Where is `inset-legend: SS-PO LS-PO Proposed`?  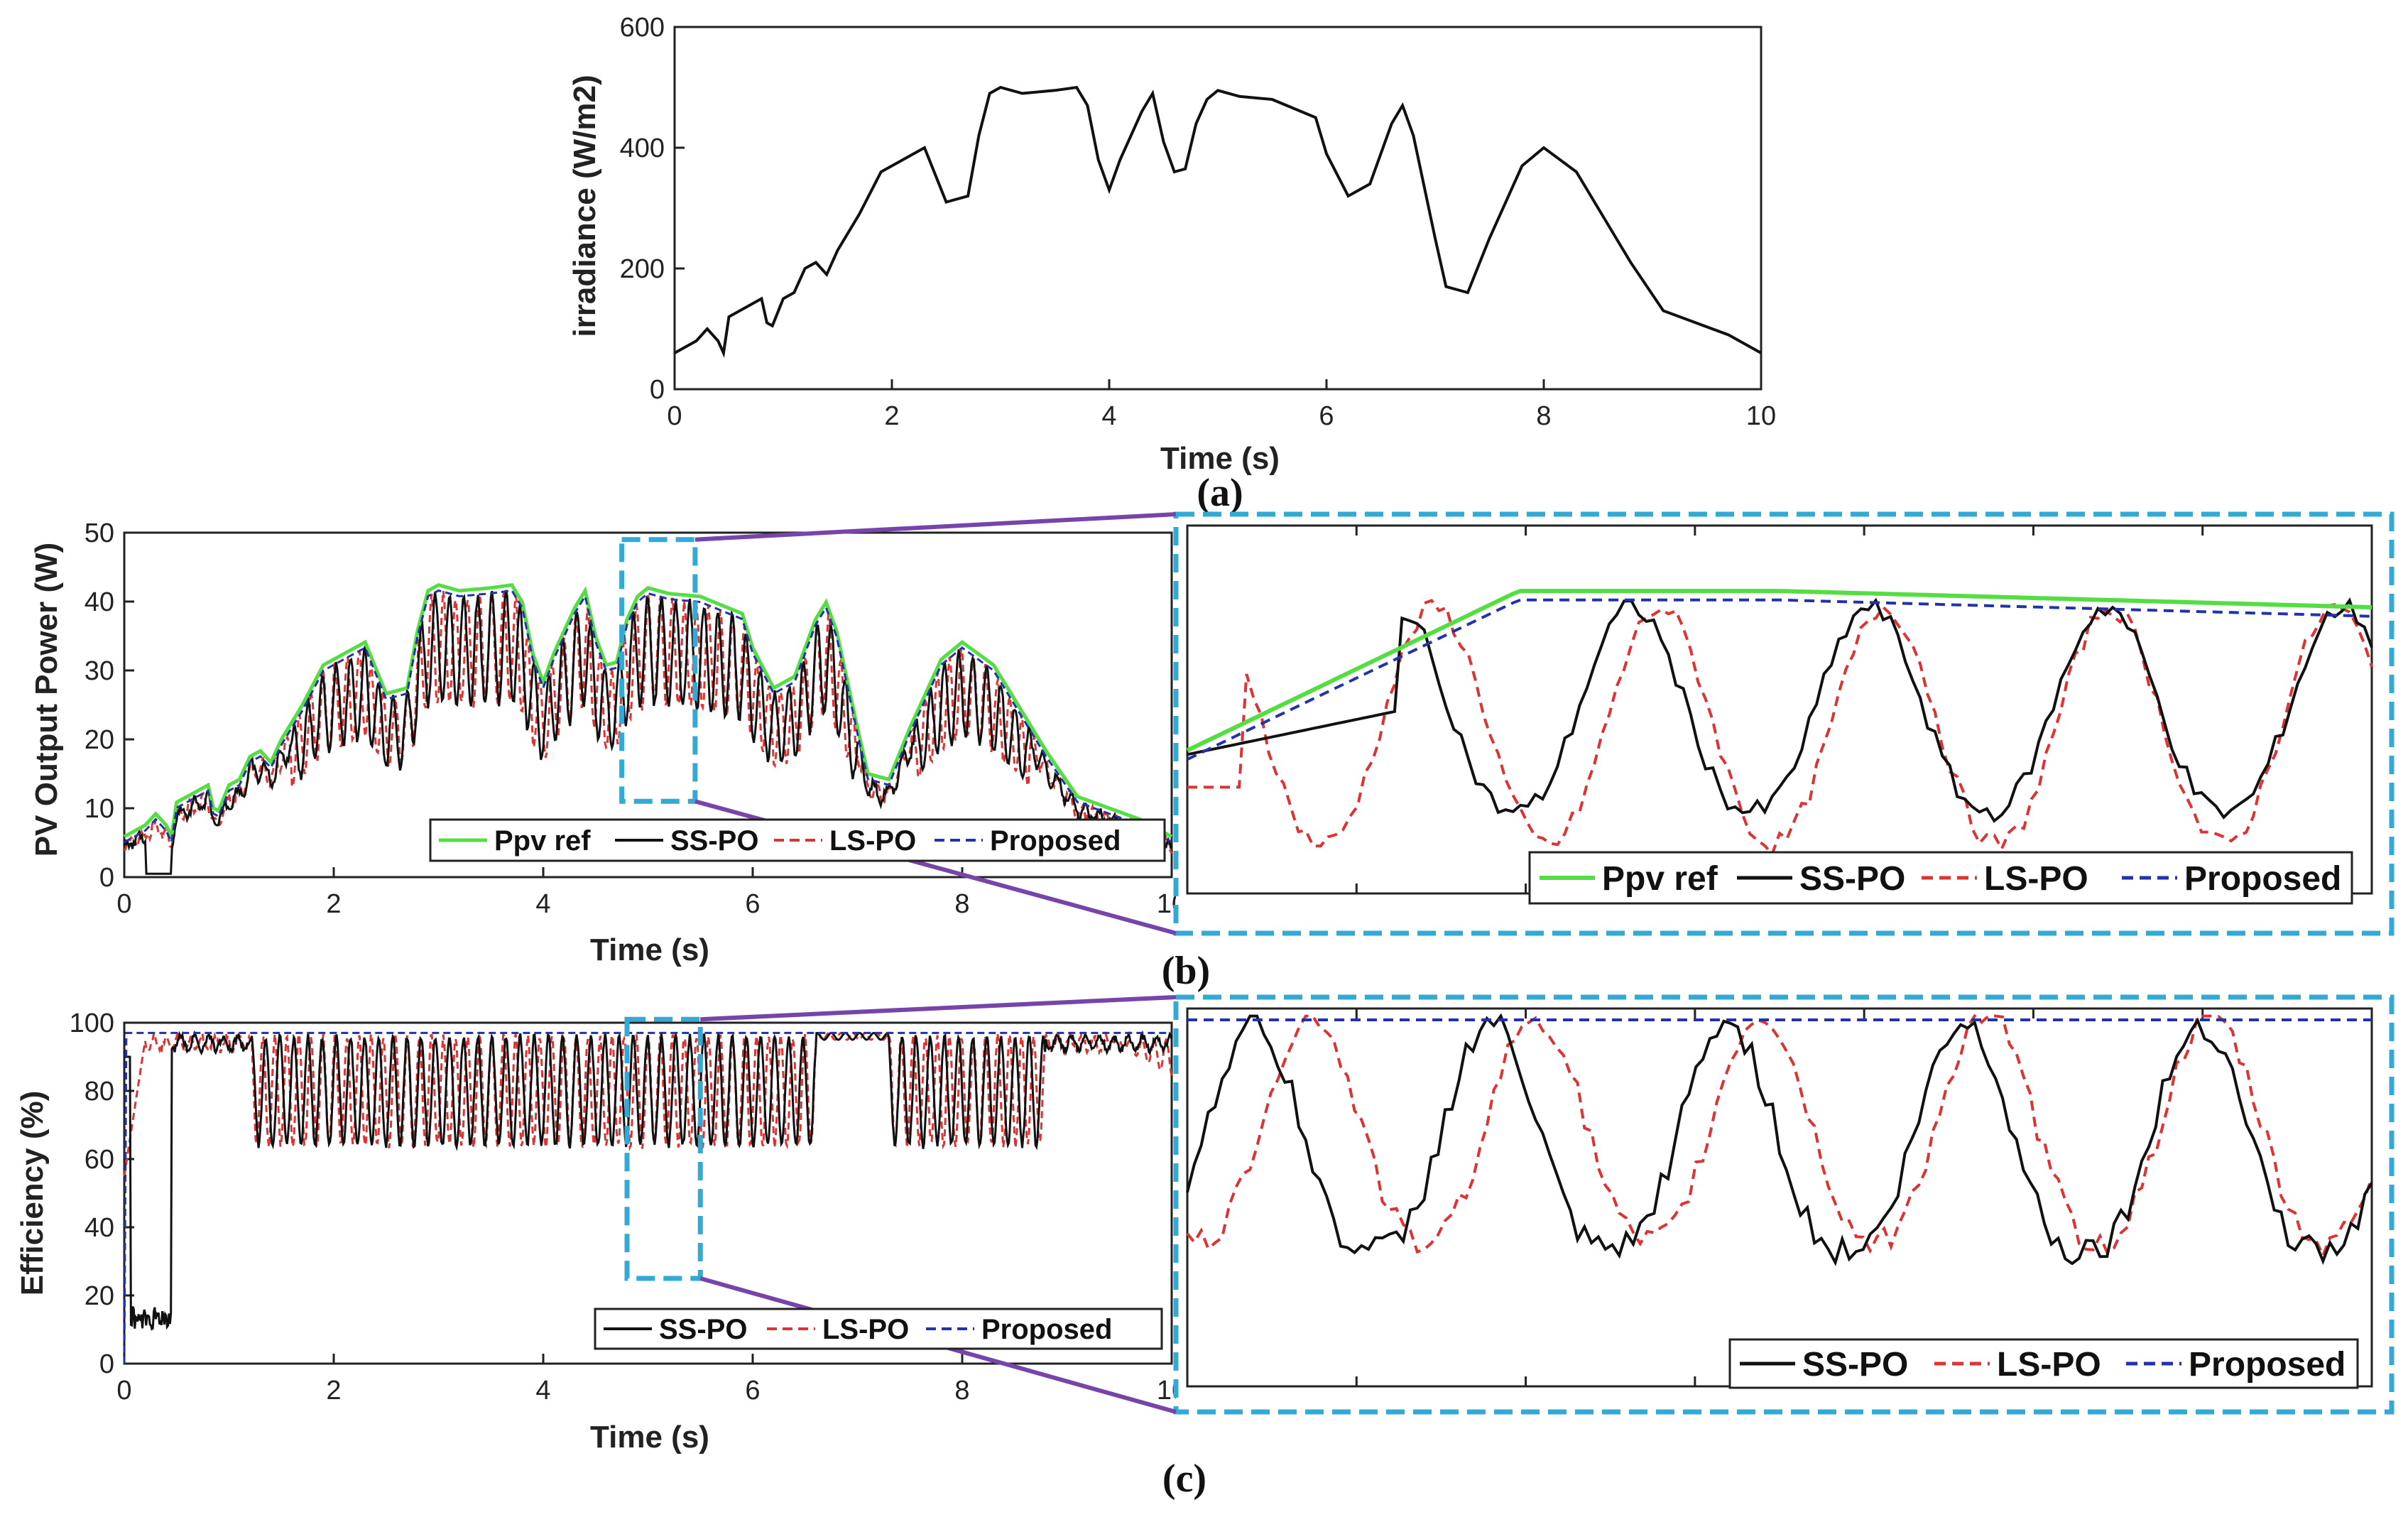
inset-legend: SS-PO LS-PO Proposed is located at coordinates (2043, 1363).